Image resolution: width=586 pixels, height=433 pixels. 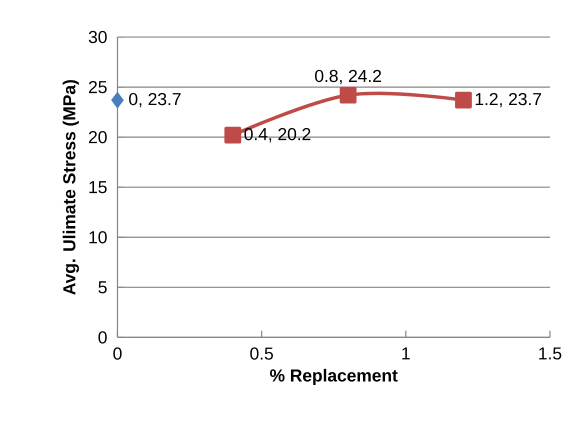 What do you see at coordinates (550, 353) in the screenshot?
I see `x-tick-label: 1.5` at bounding box center [550, 353].